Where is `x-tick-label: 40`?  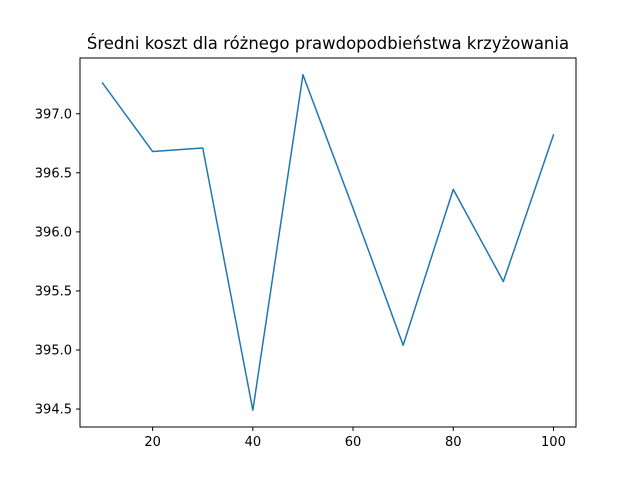
x-tick-label: 40 is located at coordinates (253, 442).